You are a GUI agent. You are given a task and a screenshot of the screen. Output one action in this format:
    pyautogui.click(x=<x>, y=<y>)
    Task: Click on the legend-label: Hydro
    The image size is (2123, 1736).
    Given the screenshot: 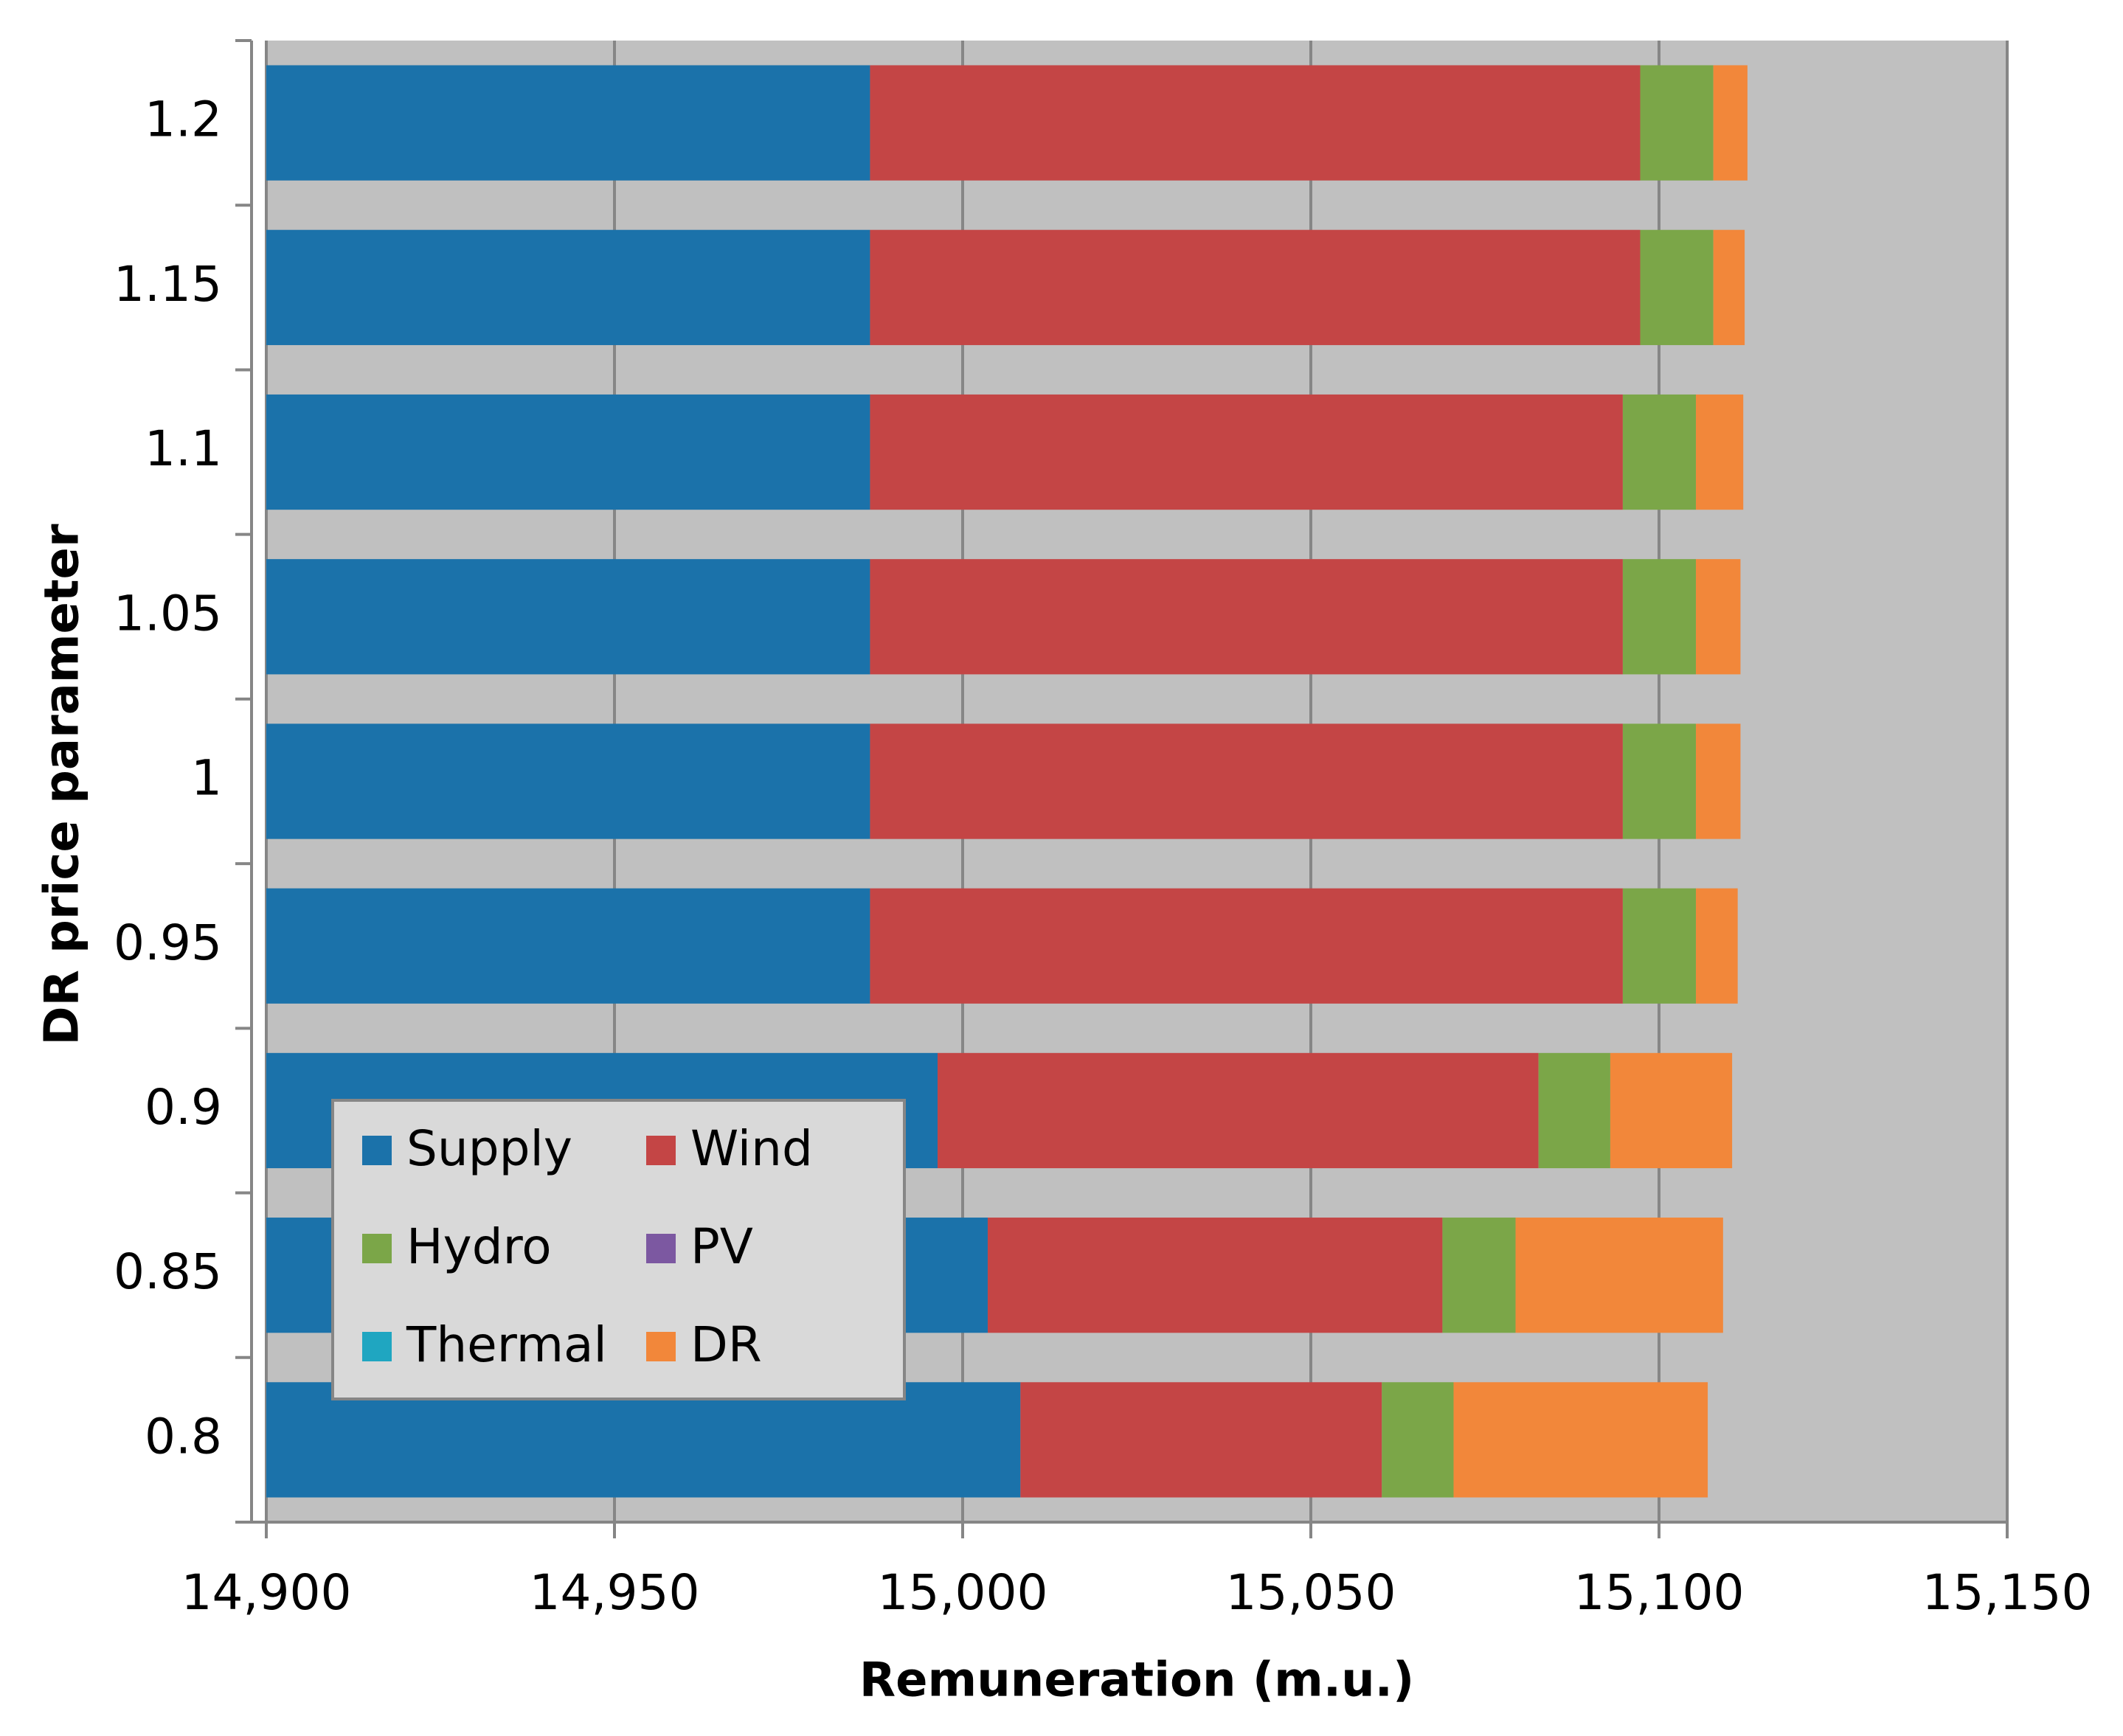 What is the action you would take?
    pyautogui.click(x=479, y=1247)
    